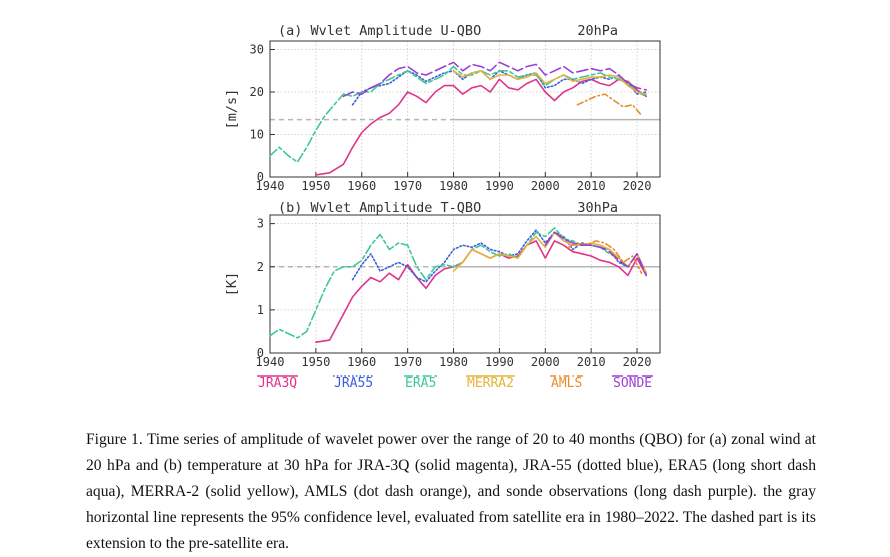 This screenshot has width=890, height=557. What do you see at coordinates (632, 383) in the screenshot?
I see `legend-label-sonde: SONDE` at bounding box center [632, 383].